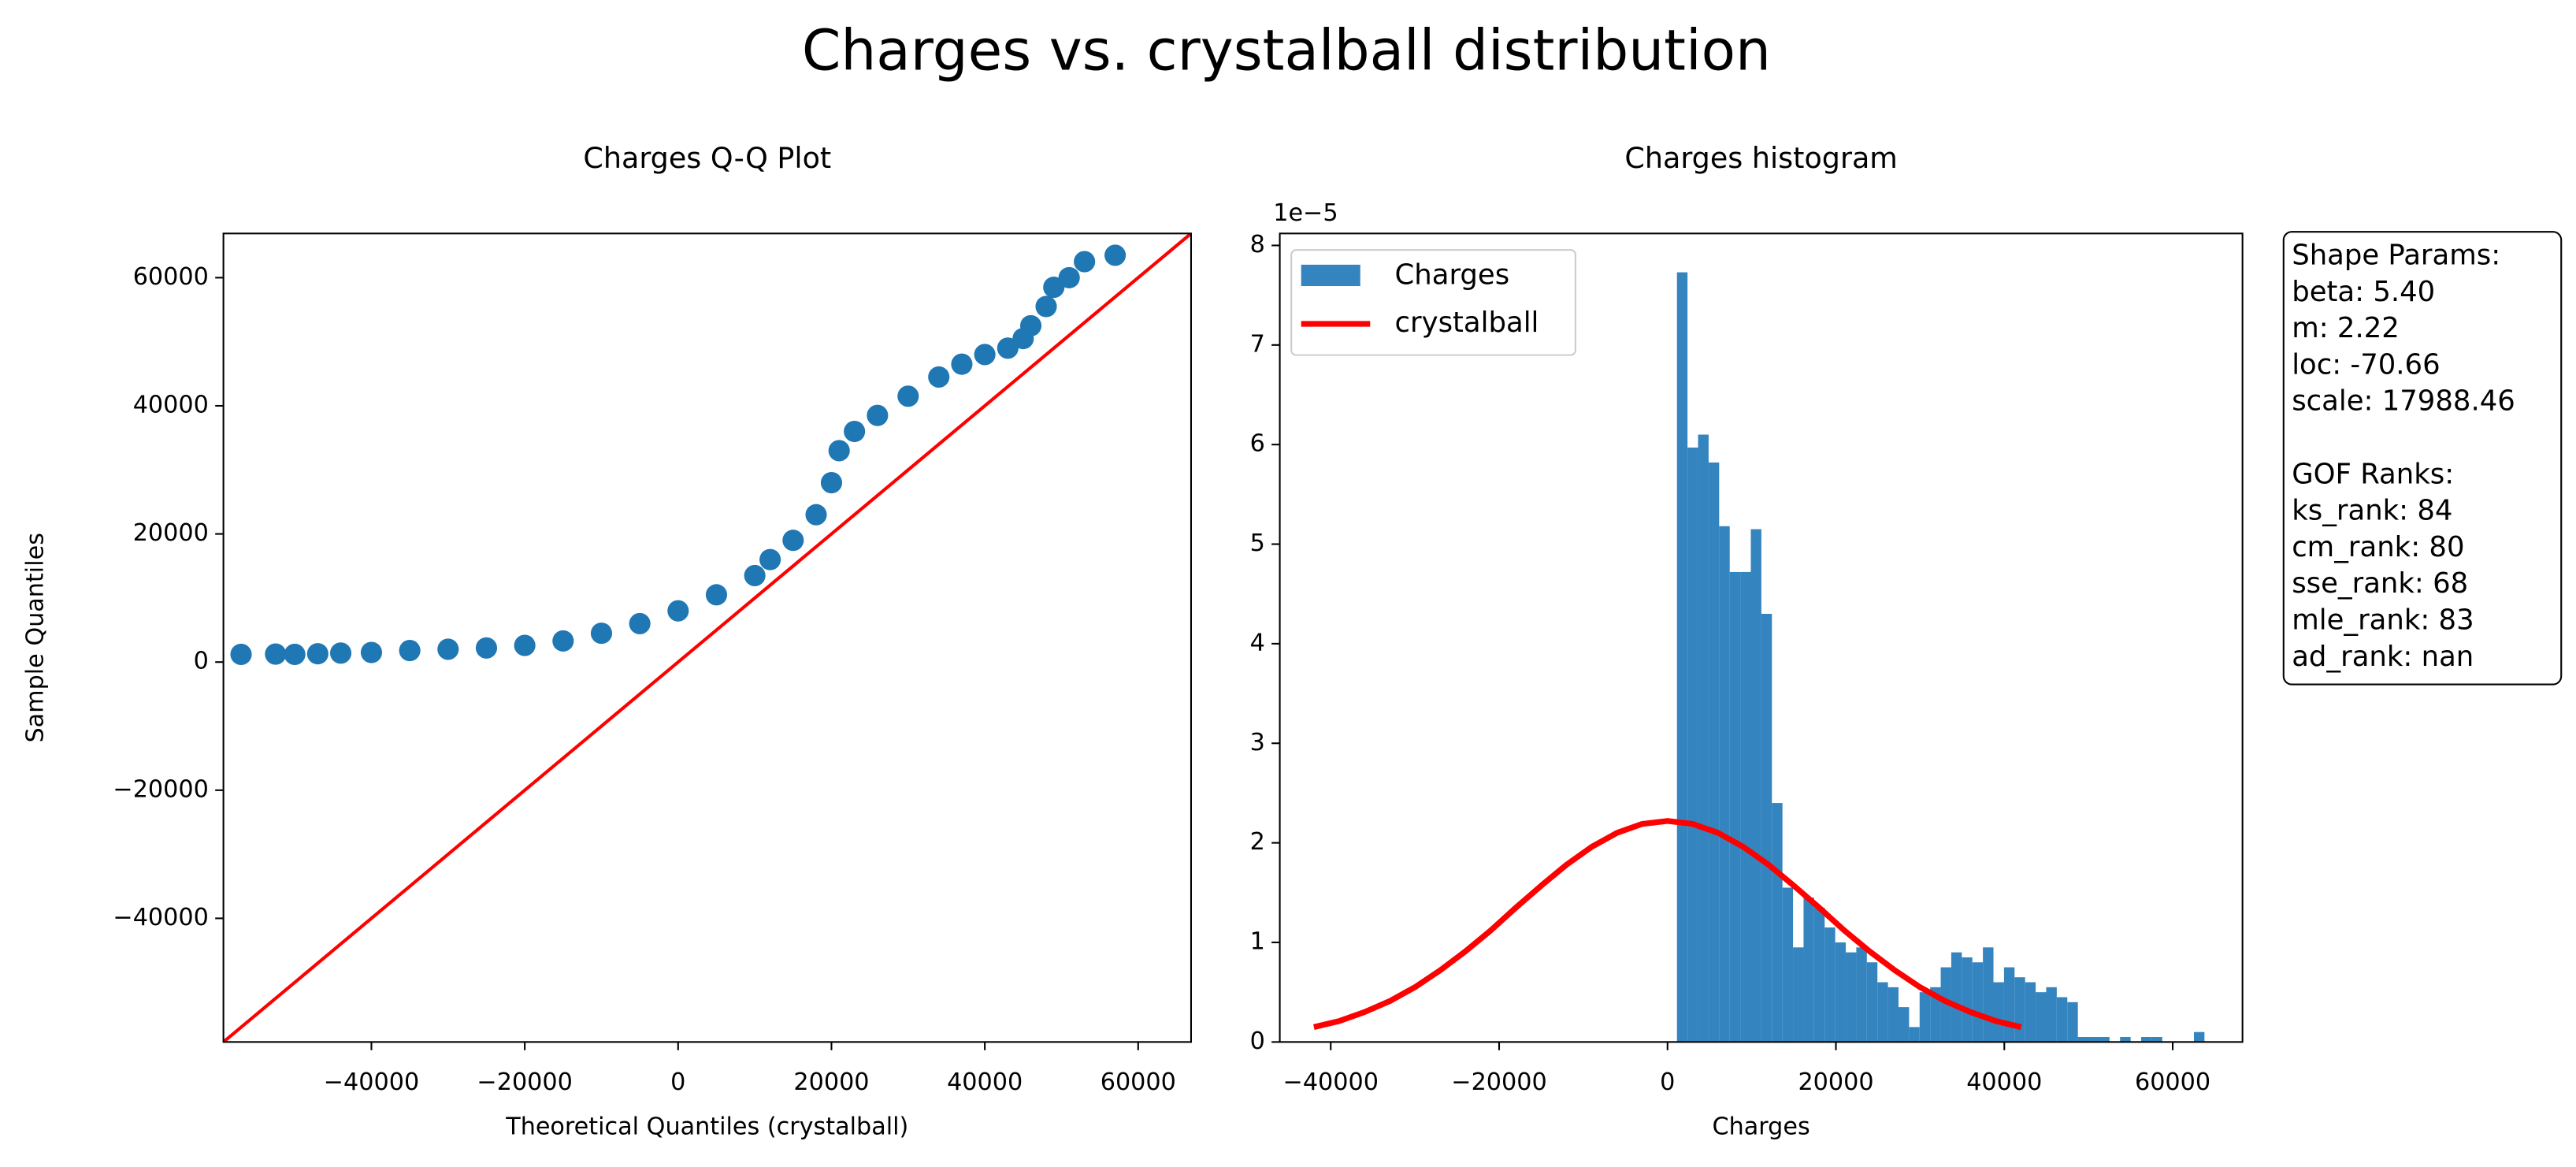 The width and height of the screenshot is (2576, 1167). What do you see at coordinates (706, 1126) in the screenshot?
I see `x-axis-label: Theoretical Quantiles (crystalball)` at bounding box center [706, 1126].